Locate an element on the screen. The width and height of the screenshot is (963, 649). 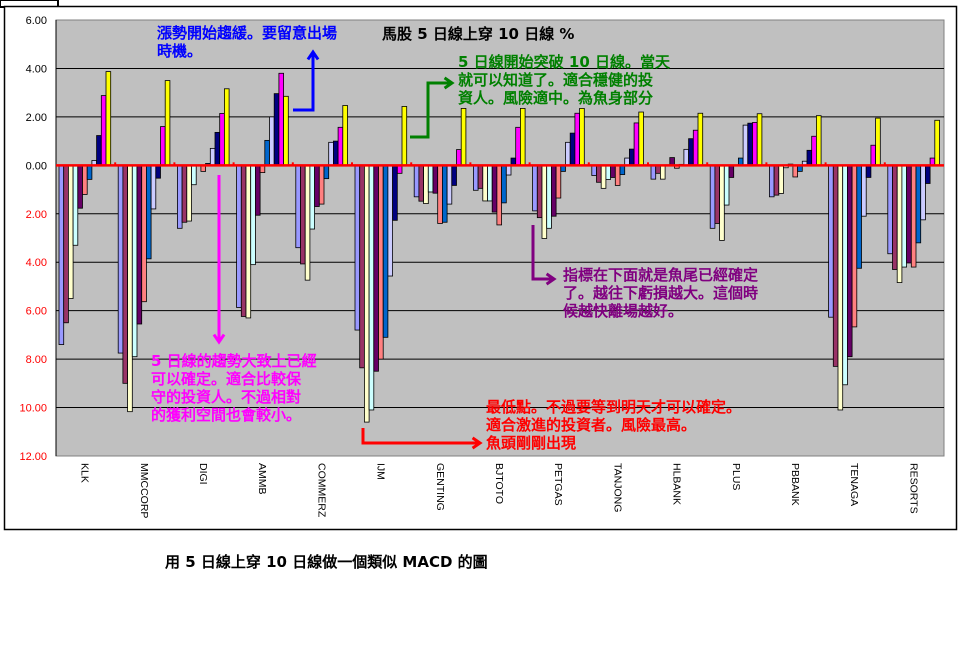
red-arrow-head-icon is located at coordinates (477, 443).